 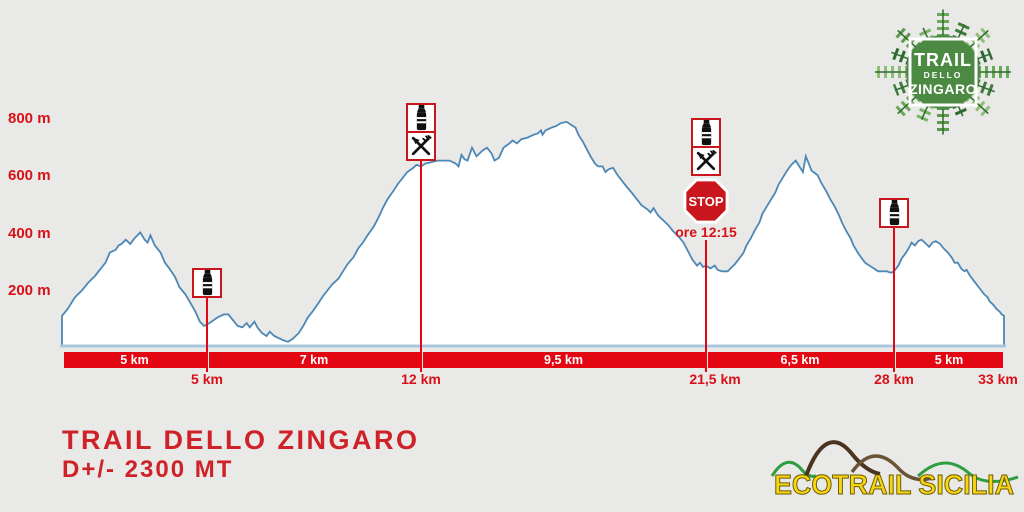 I want to click on y-axis-tick: 600 m, so click(x=29, y=175).